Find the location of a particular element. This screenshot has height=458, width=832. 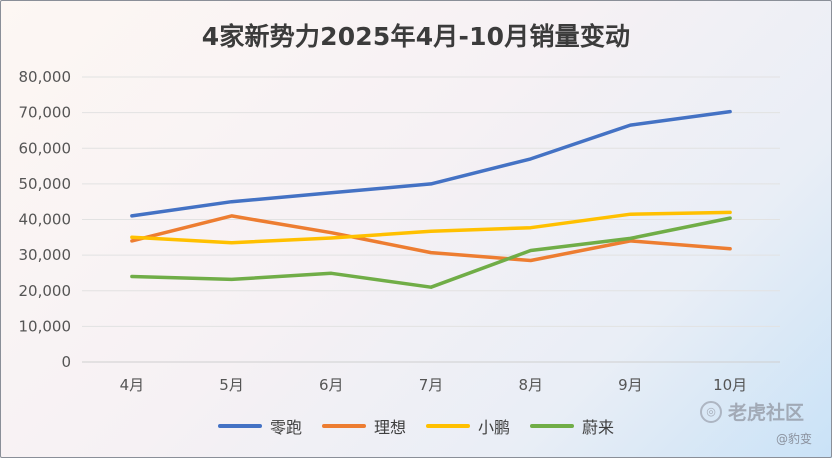

y-tick-label: 80,000 is located at coordinates (45, 77).